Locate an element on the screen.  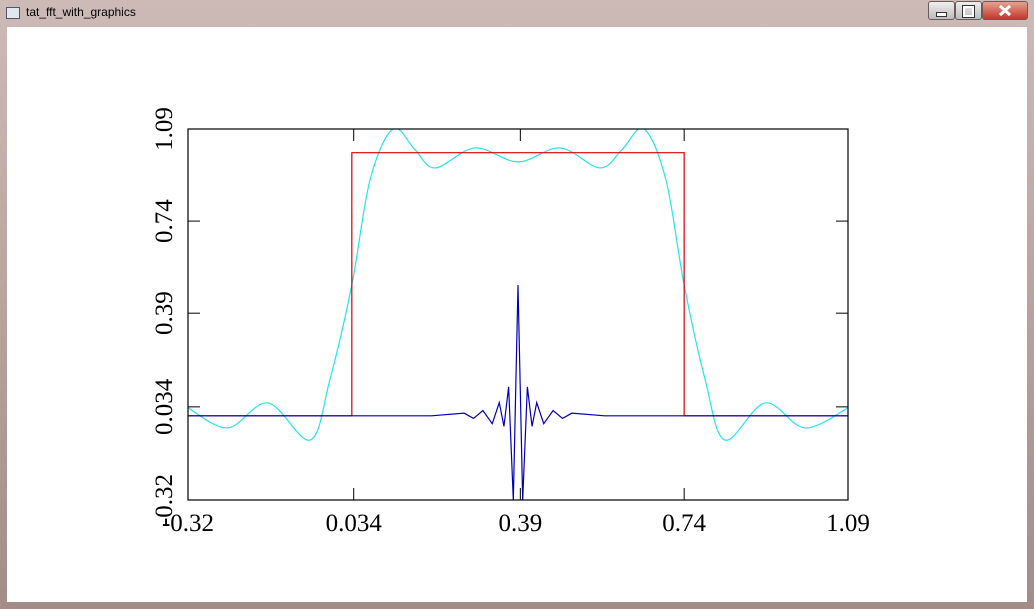
close-button is located at coordinates (1005, 10).